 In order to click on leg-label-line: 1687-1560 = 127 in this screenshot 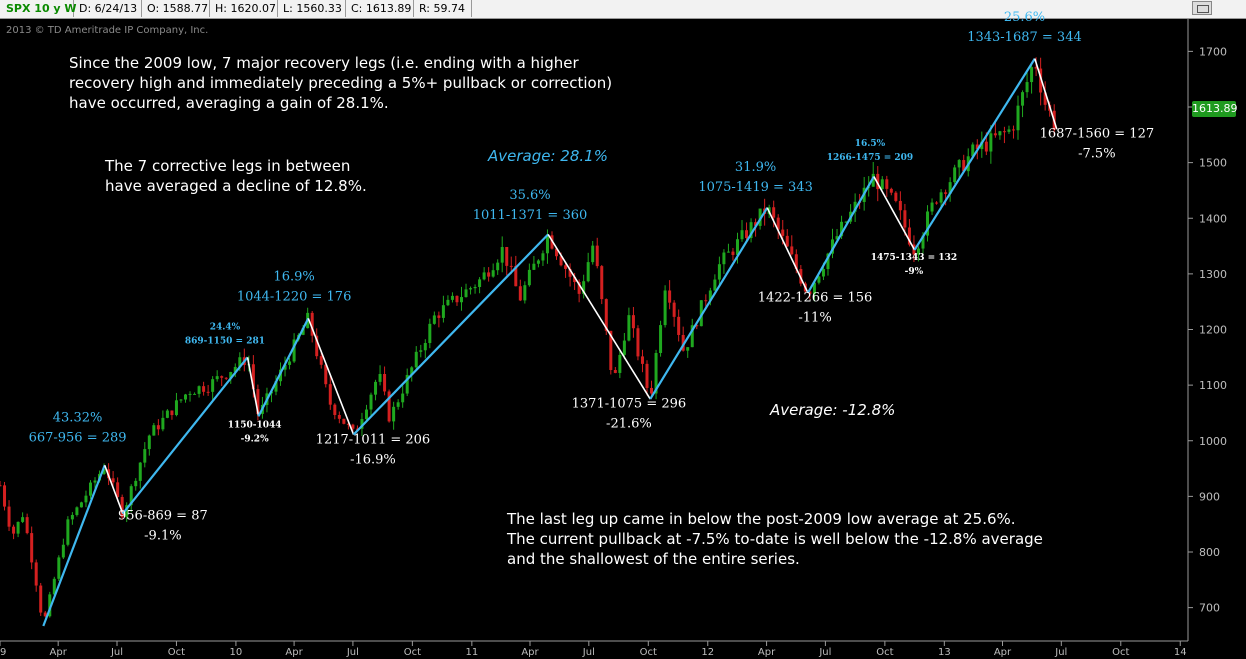, I will do `click(1097, 134)`.